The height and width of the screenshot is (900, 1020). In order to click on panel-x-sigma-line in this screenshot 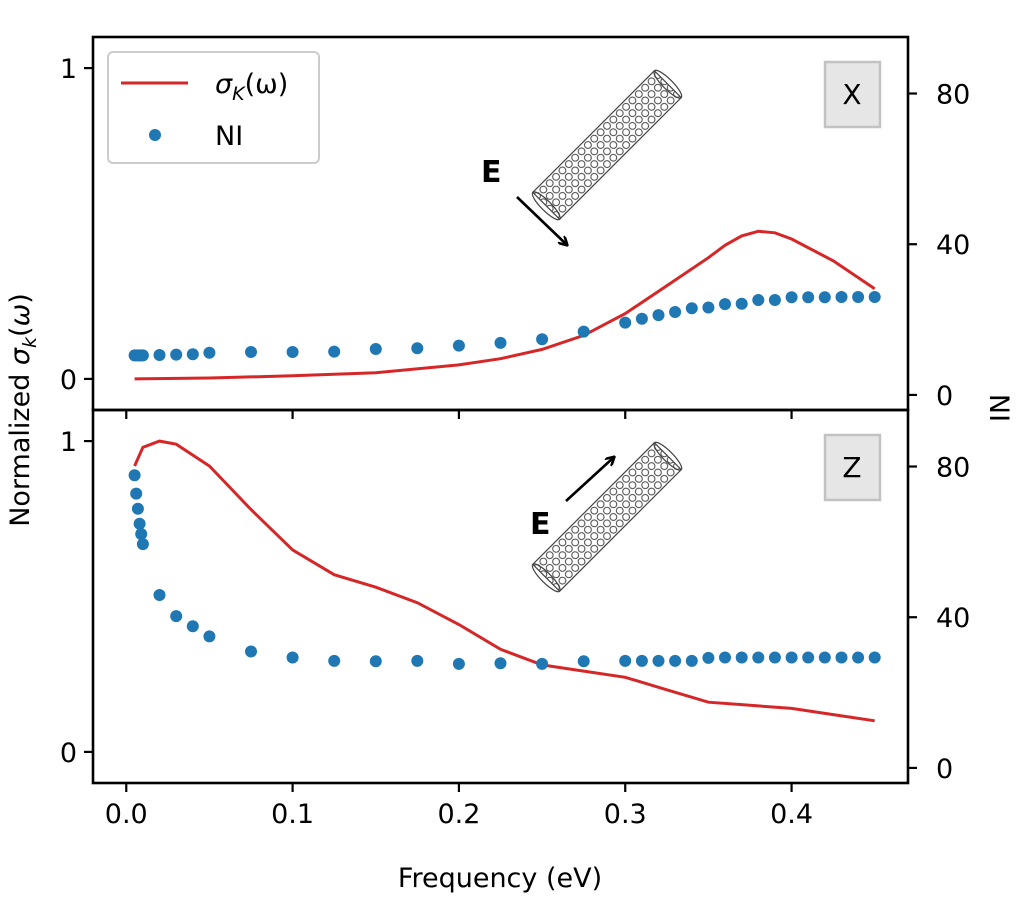, I will do `click(505, 305)`.